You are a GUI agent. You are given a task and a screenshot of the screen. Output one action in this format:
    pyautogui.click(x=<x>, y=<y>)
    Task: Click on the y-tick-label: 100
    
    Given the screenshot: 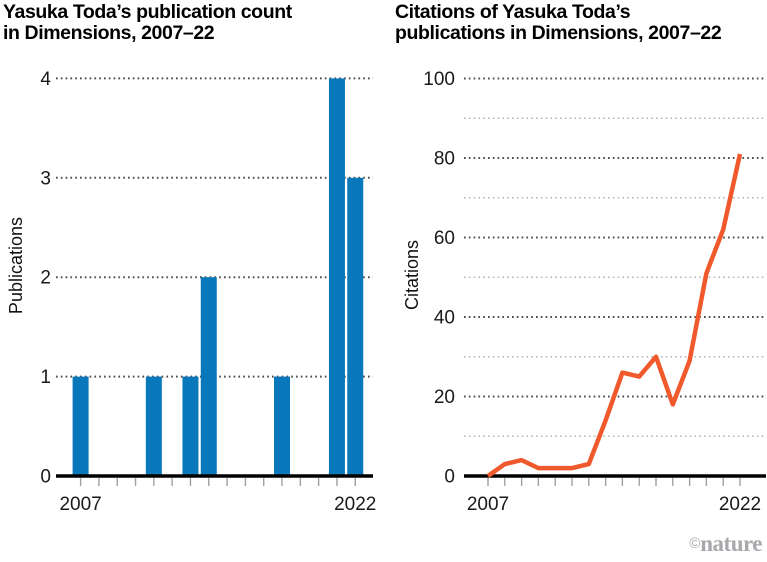 What is the action you would take?
    pyautogui.click(x=439, y=79)
    